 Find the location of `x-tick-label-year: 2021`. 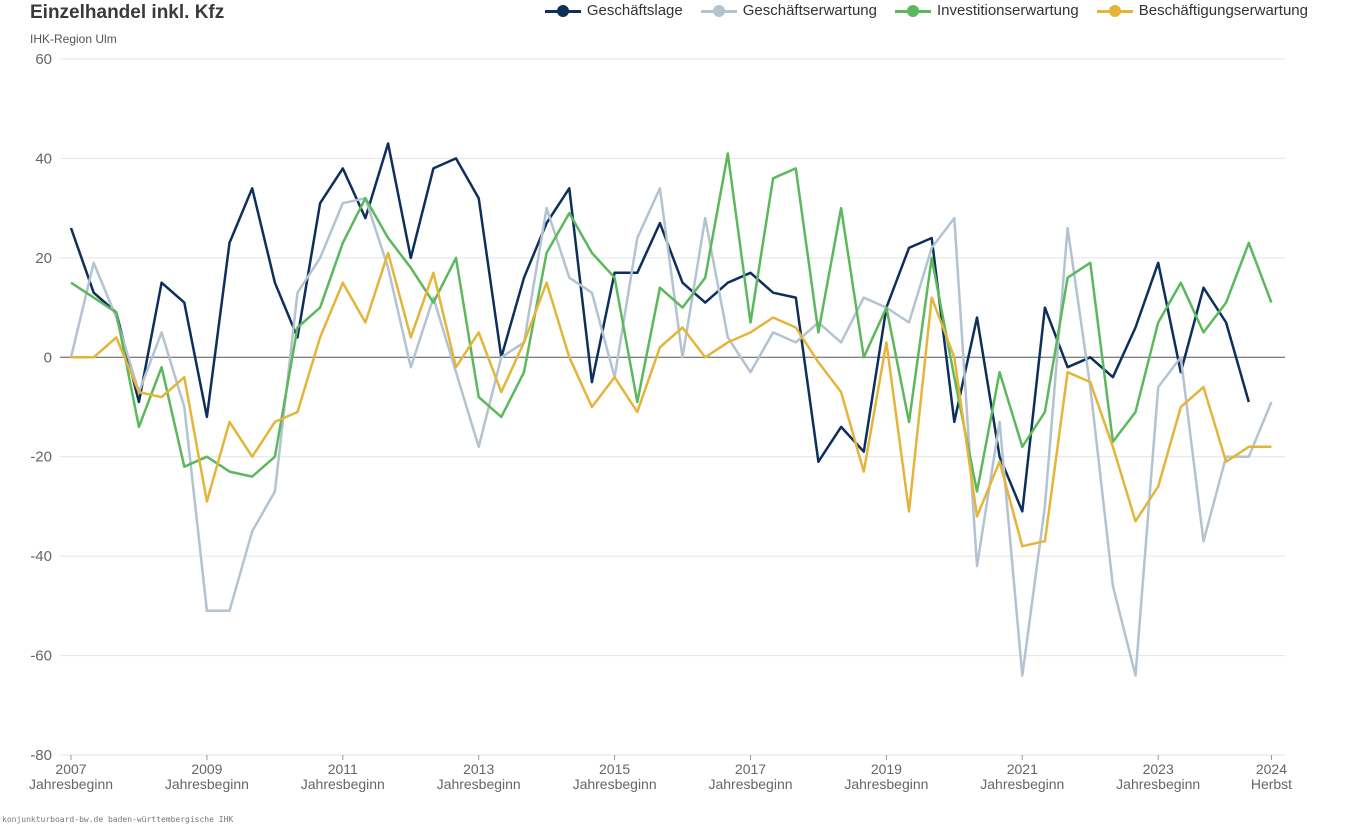

x-tick-label-year: 2021 is located at coordinates (1022, 769).